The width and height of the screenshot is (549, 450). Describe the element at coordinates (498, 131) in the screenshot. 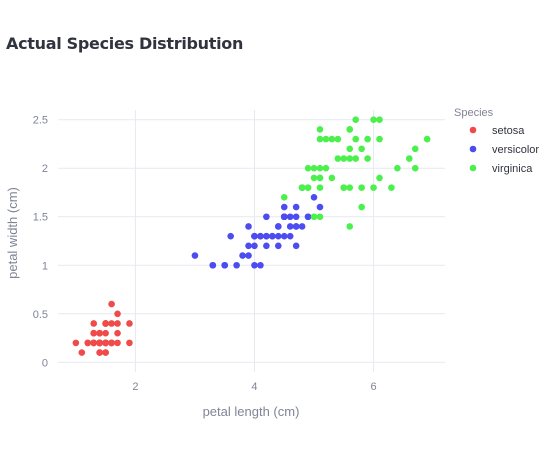

I see `legend-item-setosa: setosa` at that location.